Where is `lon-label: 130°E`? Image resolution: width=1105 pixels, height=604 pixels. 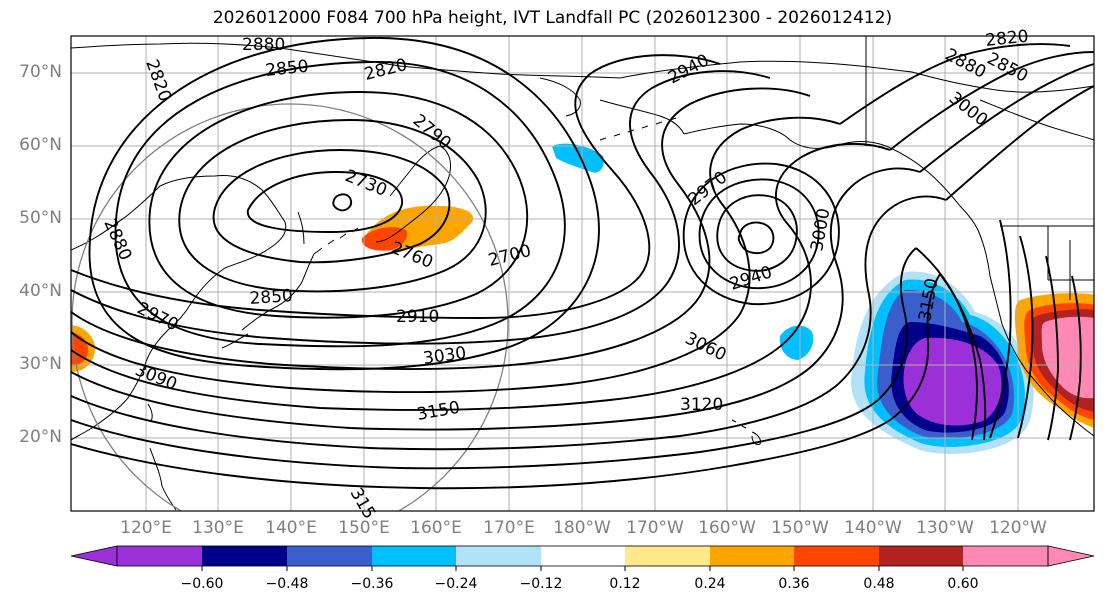
lon-label: 130°E is located at coordinates (218, 528).